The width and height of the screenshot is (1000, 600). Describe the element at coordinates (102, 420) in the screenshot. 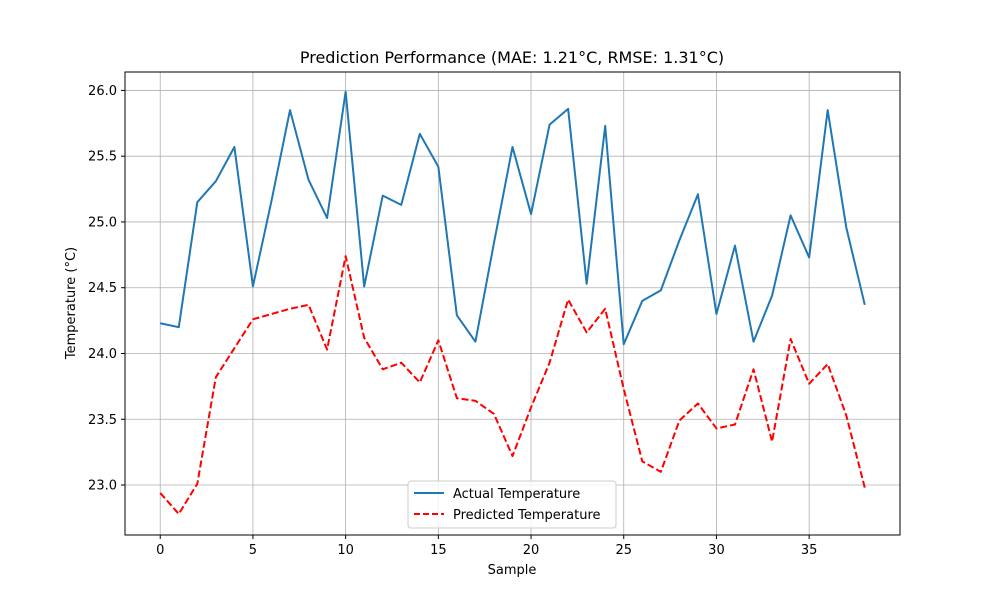

I see `y-tick-label: 23.5` at that location.